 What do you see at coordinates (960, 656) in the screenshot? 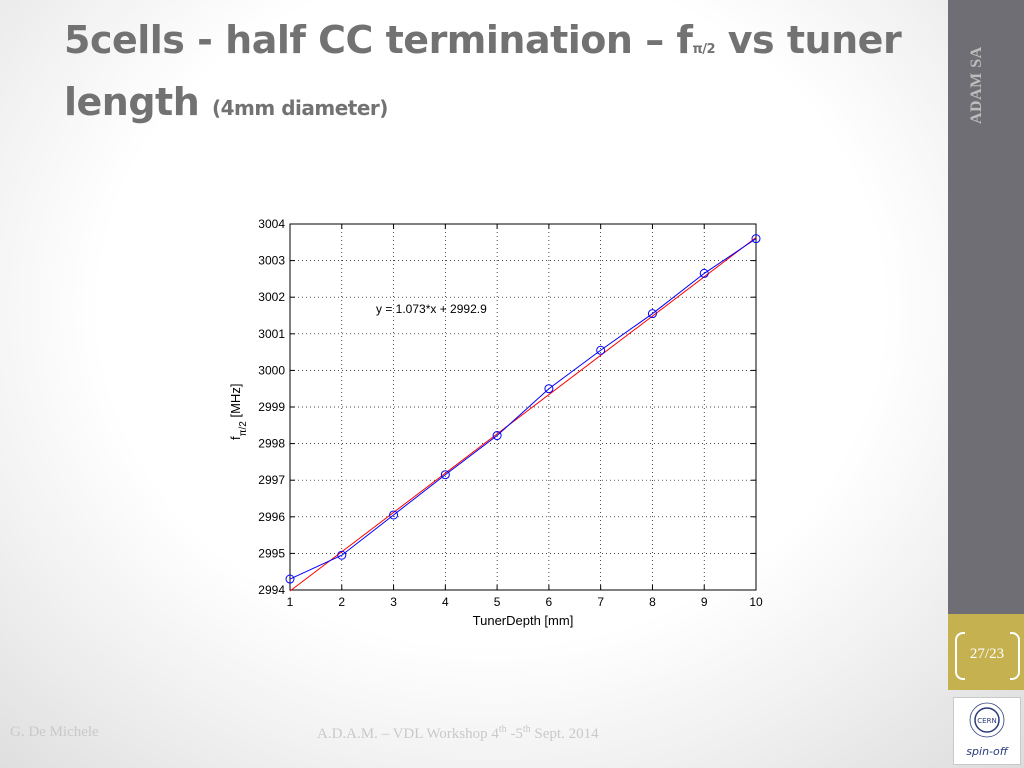
I see `left-bracket-icon` at bounding box center [960, 656].